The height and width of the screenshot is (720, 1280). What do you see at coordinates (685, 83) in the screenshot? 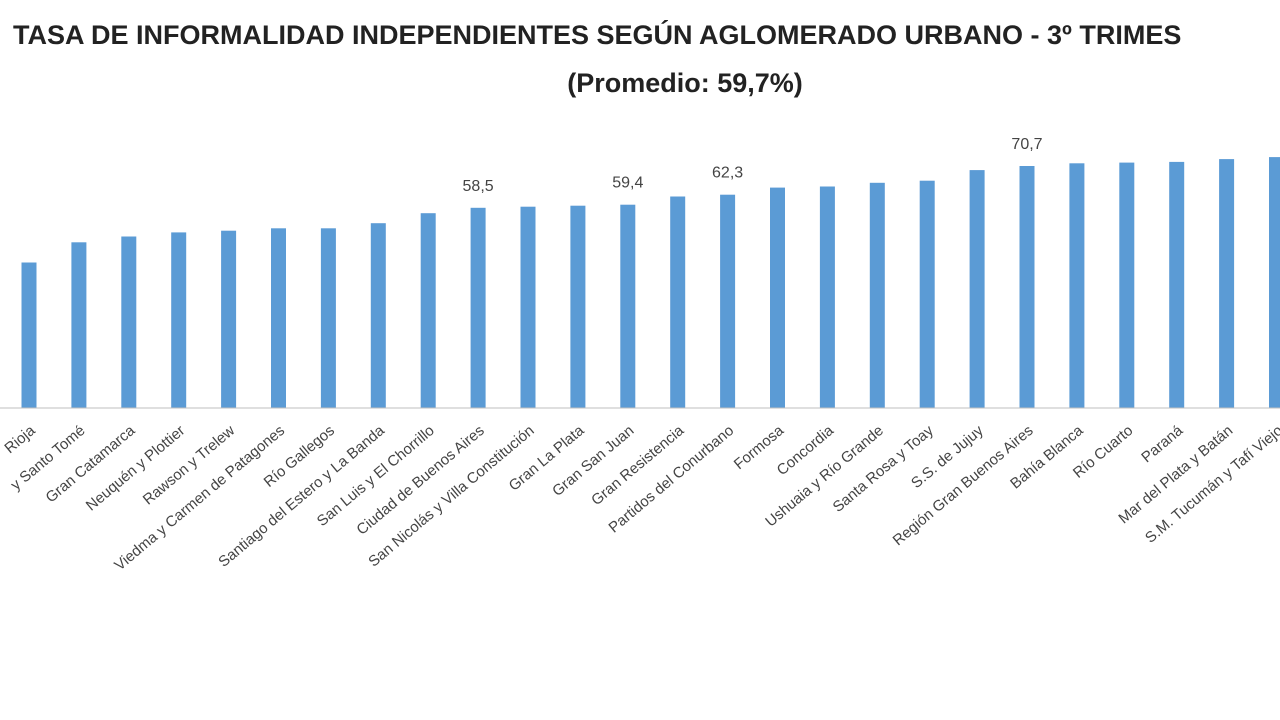
I see `chart-subtitle: (Promedio: 59,7%)` at bounding box center [685, 83].